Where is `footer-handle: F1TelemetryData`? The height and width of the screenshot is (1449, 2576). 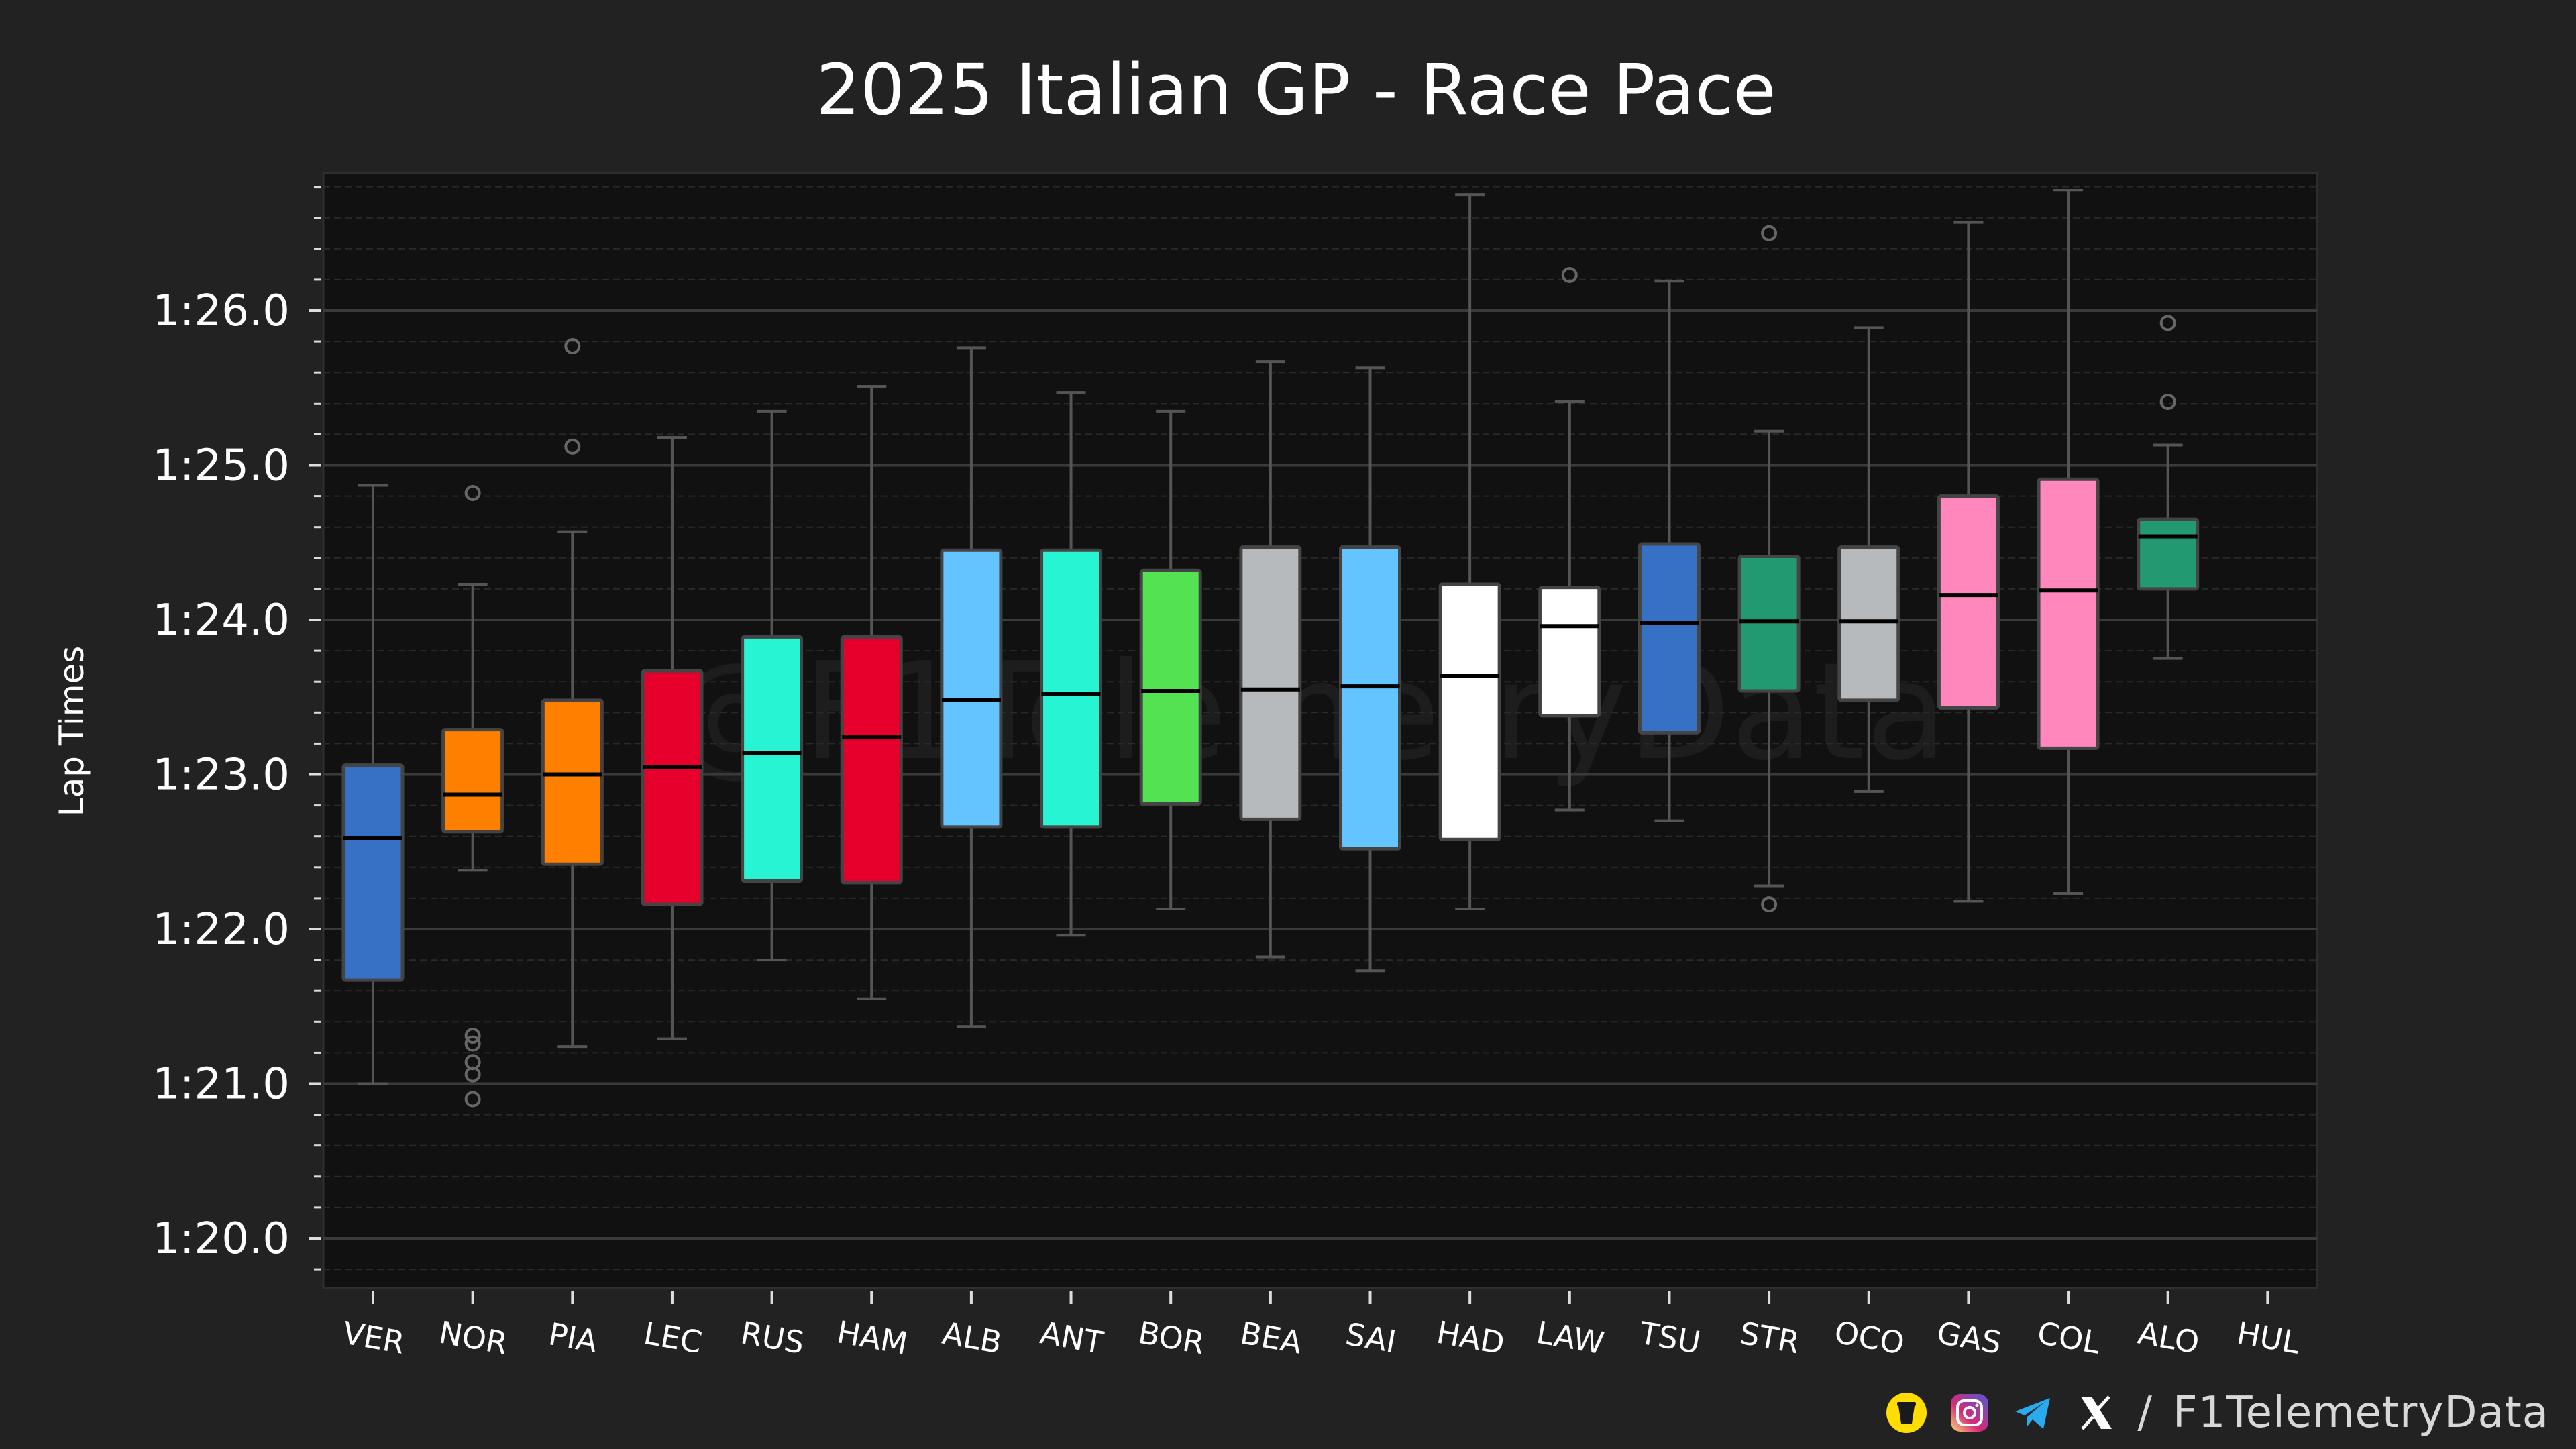 footer-handle: F1TelemetryData is located at coordinates (2360, 1413).